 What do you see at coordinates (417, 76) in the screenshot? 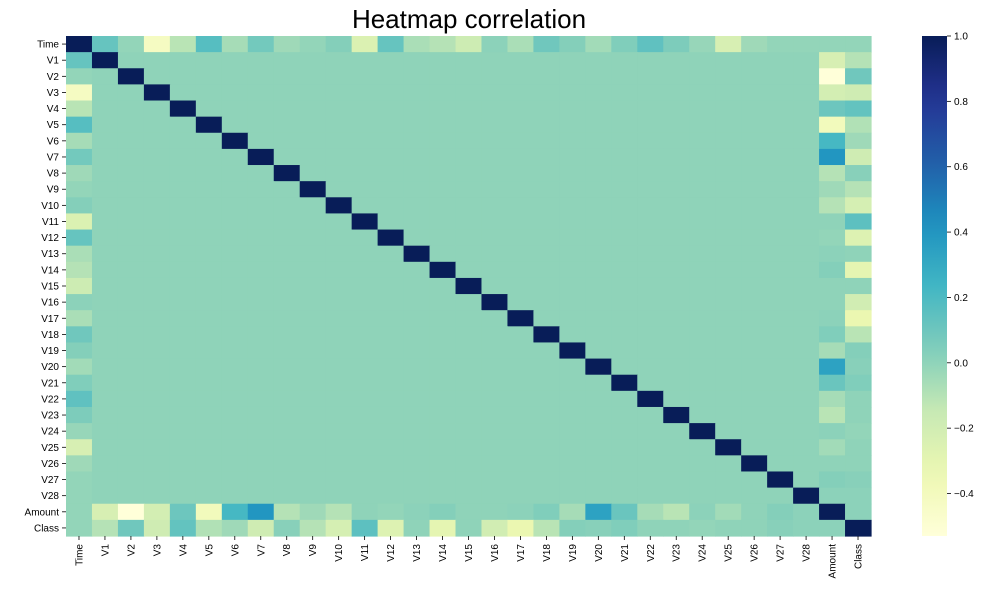
I see `heatmap-cell-V2-V13` at bounding box center [417, 76].